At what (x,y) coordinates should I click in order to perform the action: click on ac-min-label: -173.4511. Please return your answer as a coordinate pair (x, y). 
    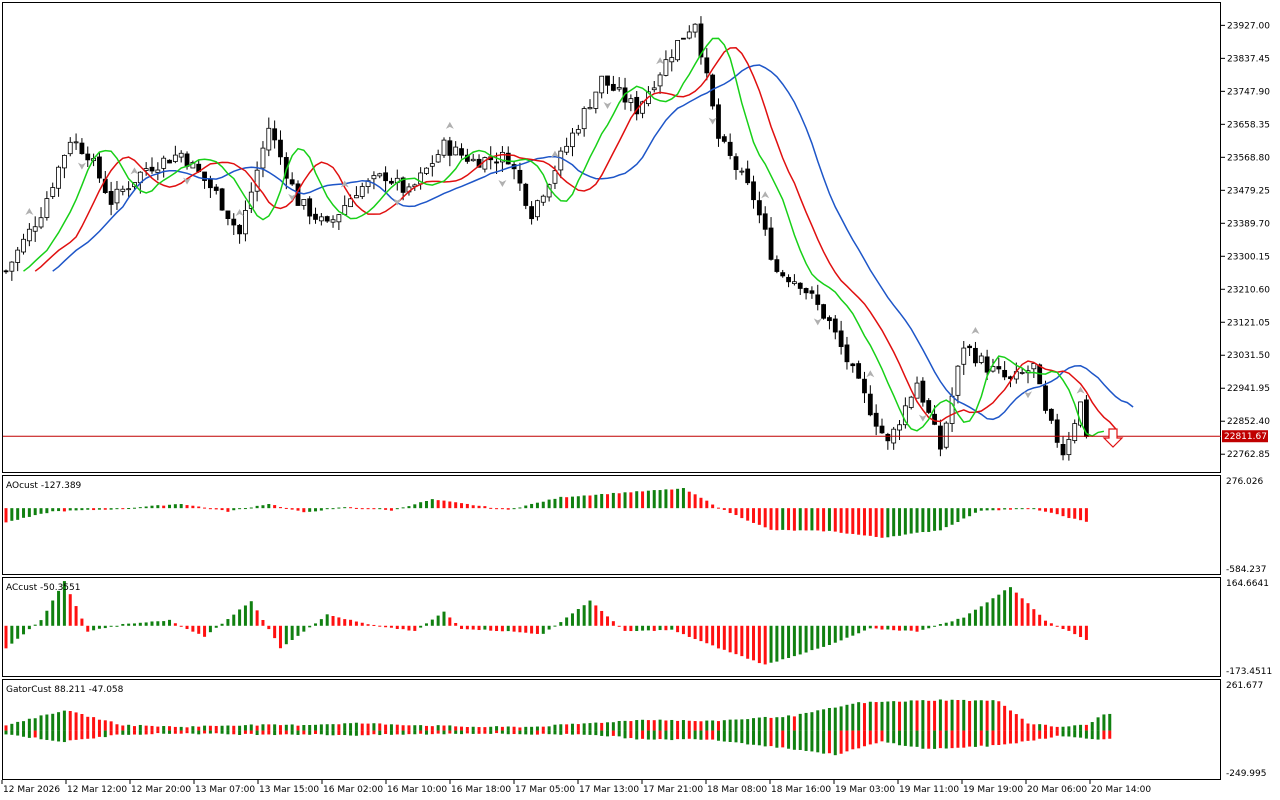
    Looking at the image, I should click on (1249, 672).